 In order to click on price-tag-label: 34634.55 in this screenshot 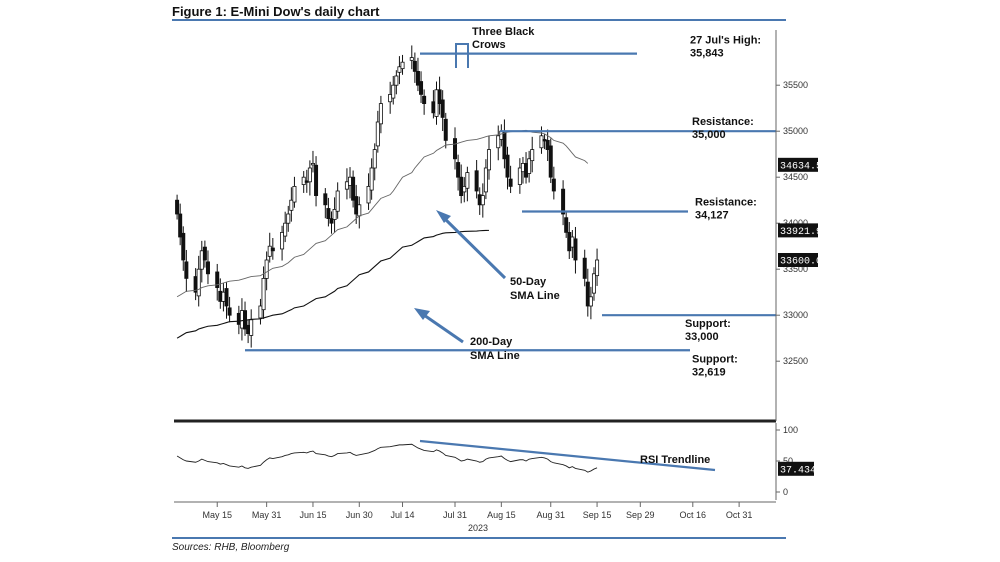, I will do `click(804, 166)`.